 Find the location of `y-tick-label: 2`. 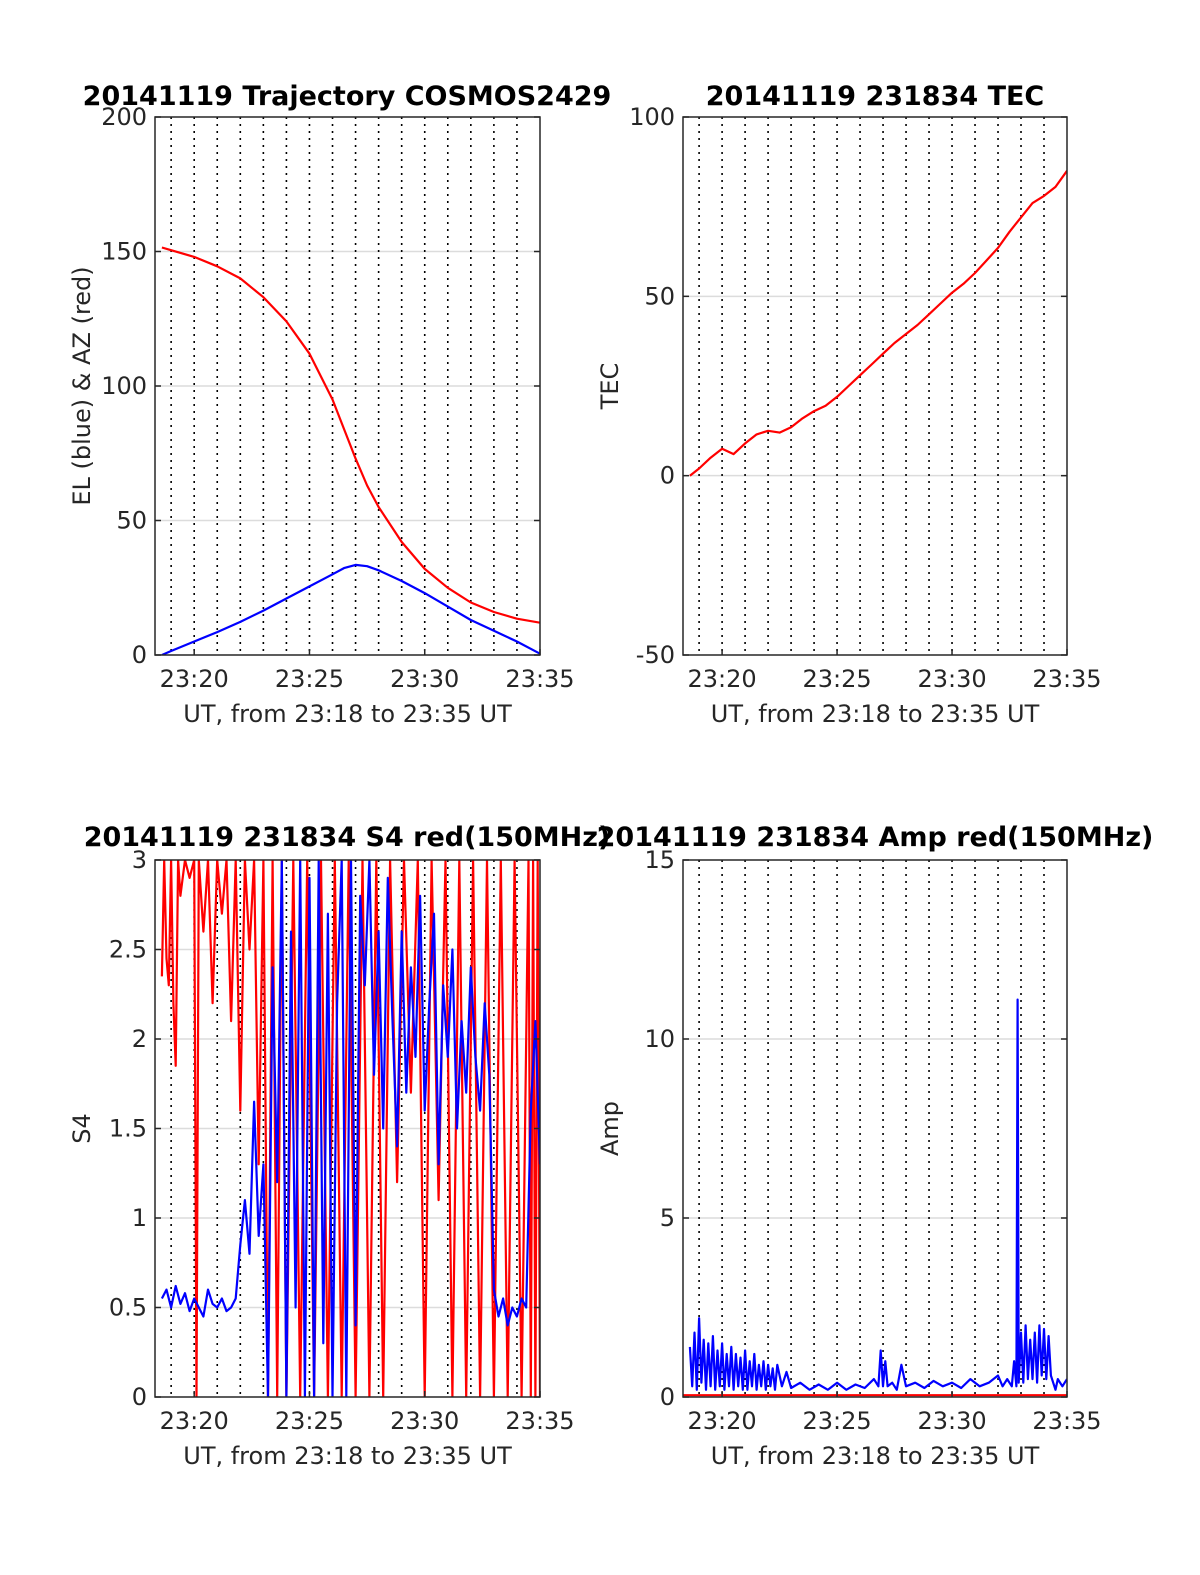

y-tick-label: 2 is located at coordinates (139, 1039).